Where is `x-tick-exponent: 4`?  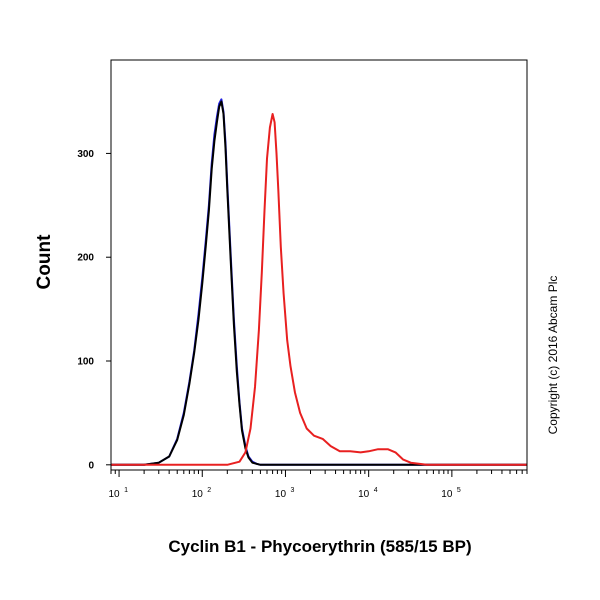 x-tick-exponent: 4 is located at coordinates (376, 490).